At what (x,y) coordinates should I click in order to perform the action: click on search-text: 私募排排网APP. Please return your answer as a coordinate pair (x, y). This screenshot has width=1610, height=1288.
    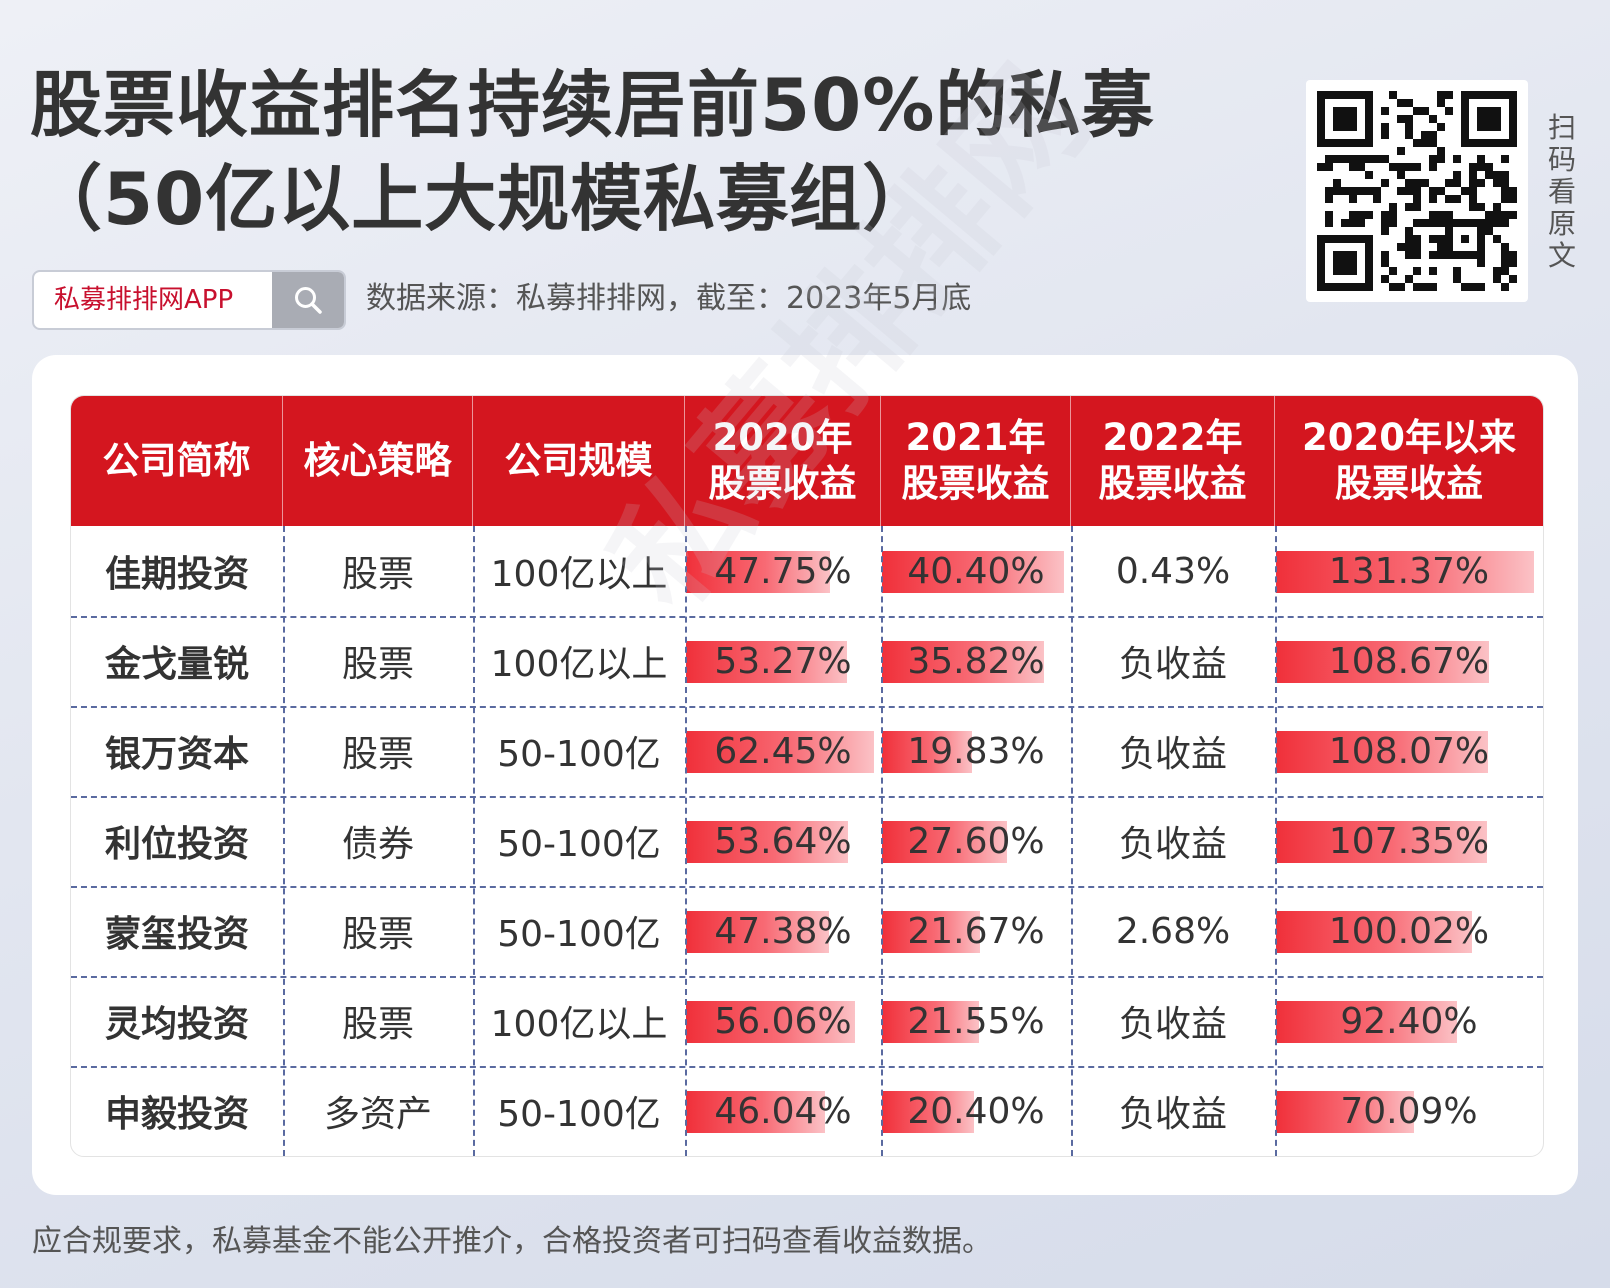
    Looking at the image, I should click on (144, 300).